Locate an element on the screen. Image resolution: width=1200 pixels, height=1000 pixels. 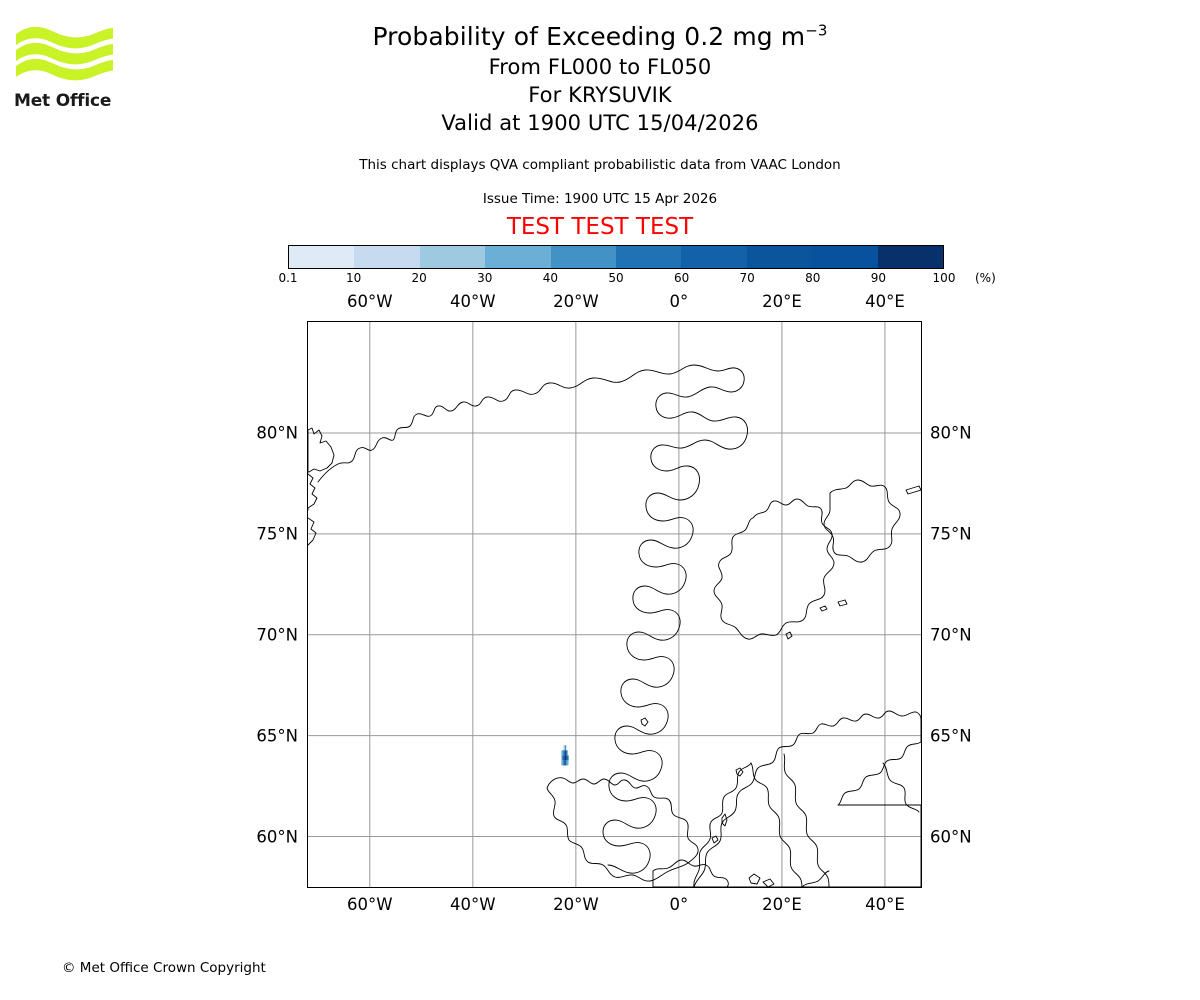
met-office-logo: Met Office is located at coordinates (64, 70).